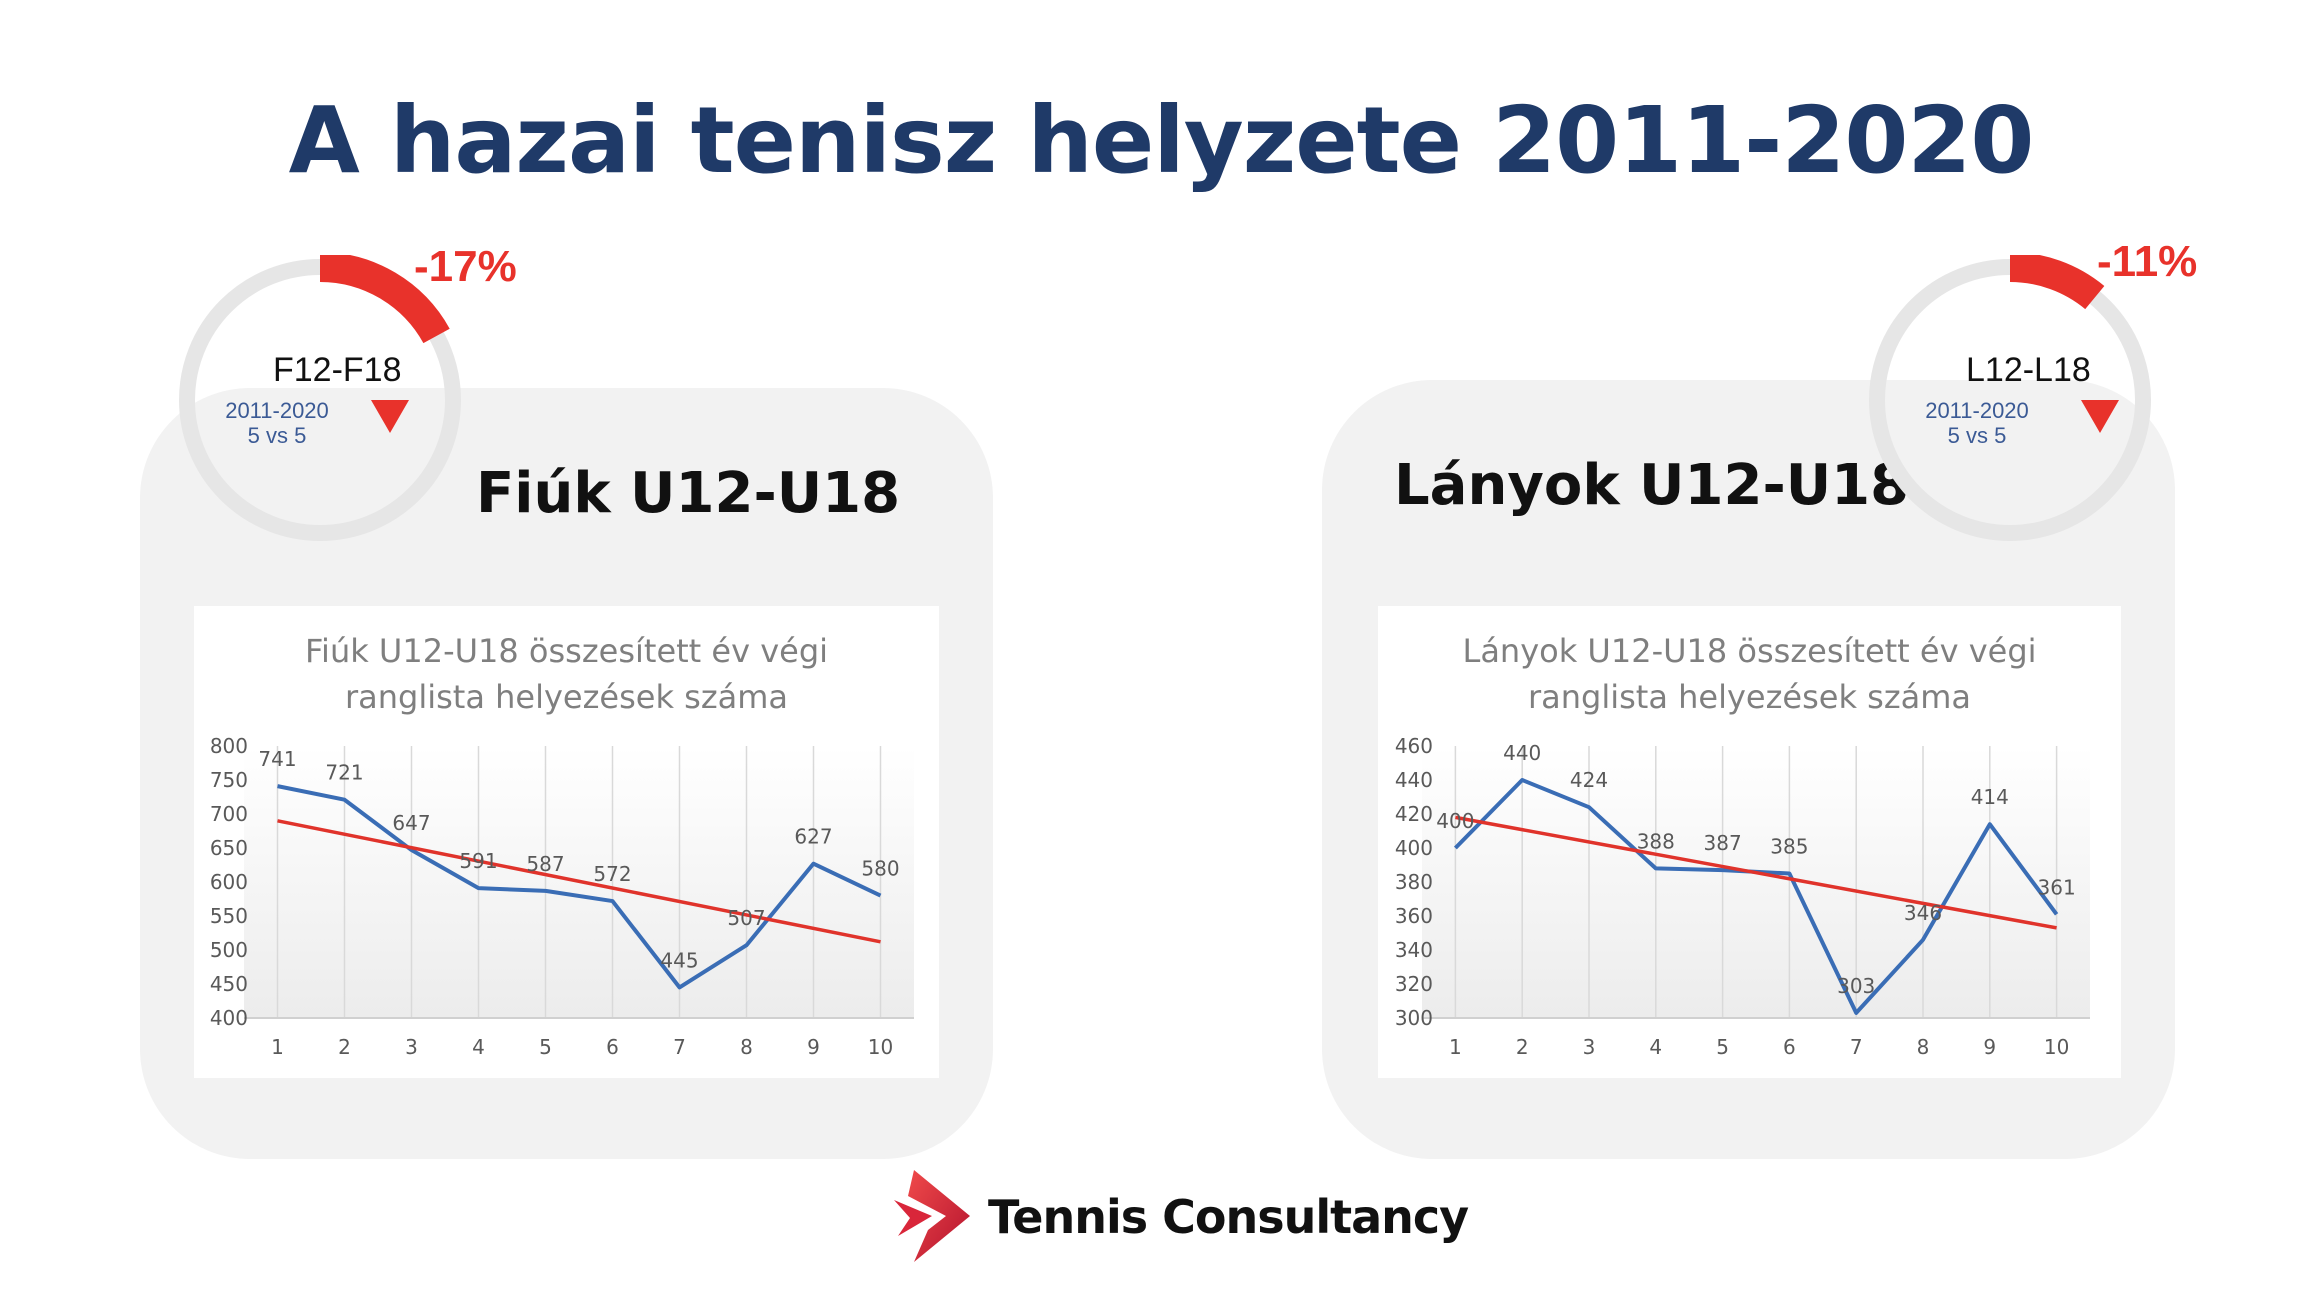  I want to click on data-label: 741, so click(277, 759).